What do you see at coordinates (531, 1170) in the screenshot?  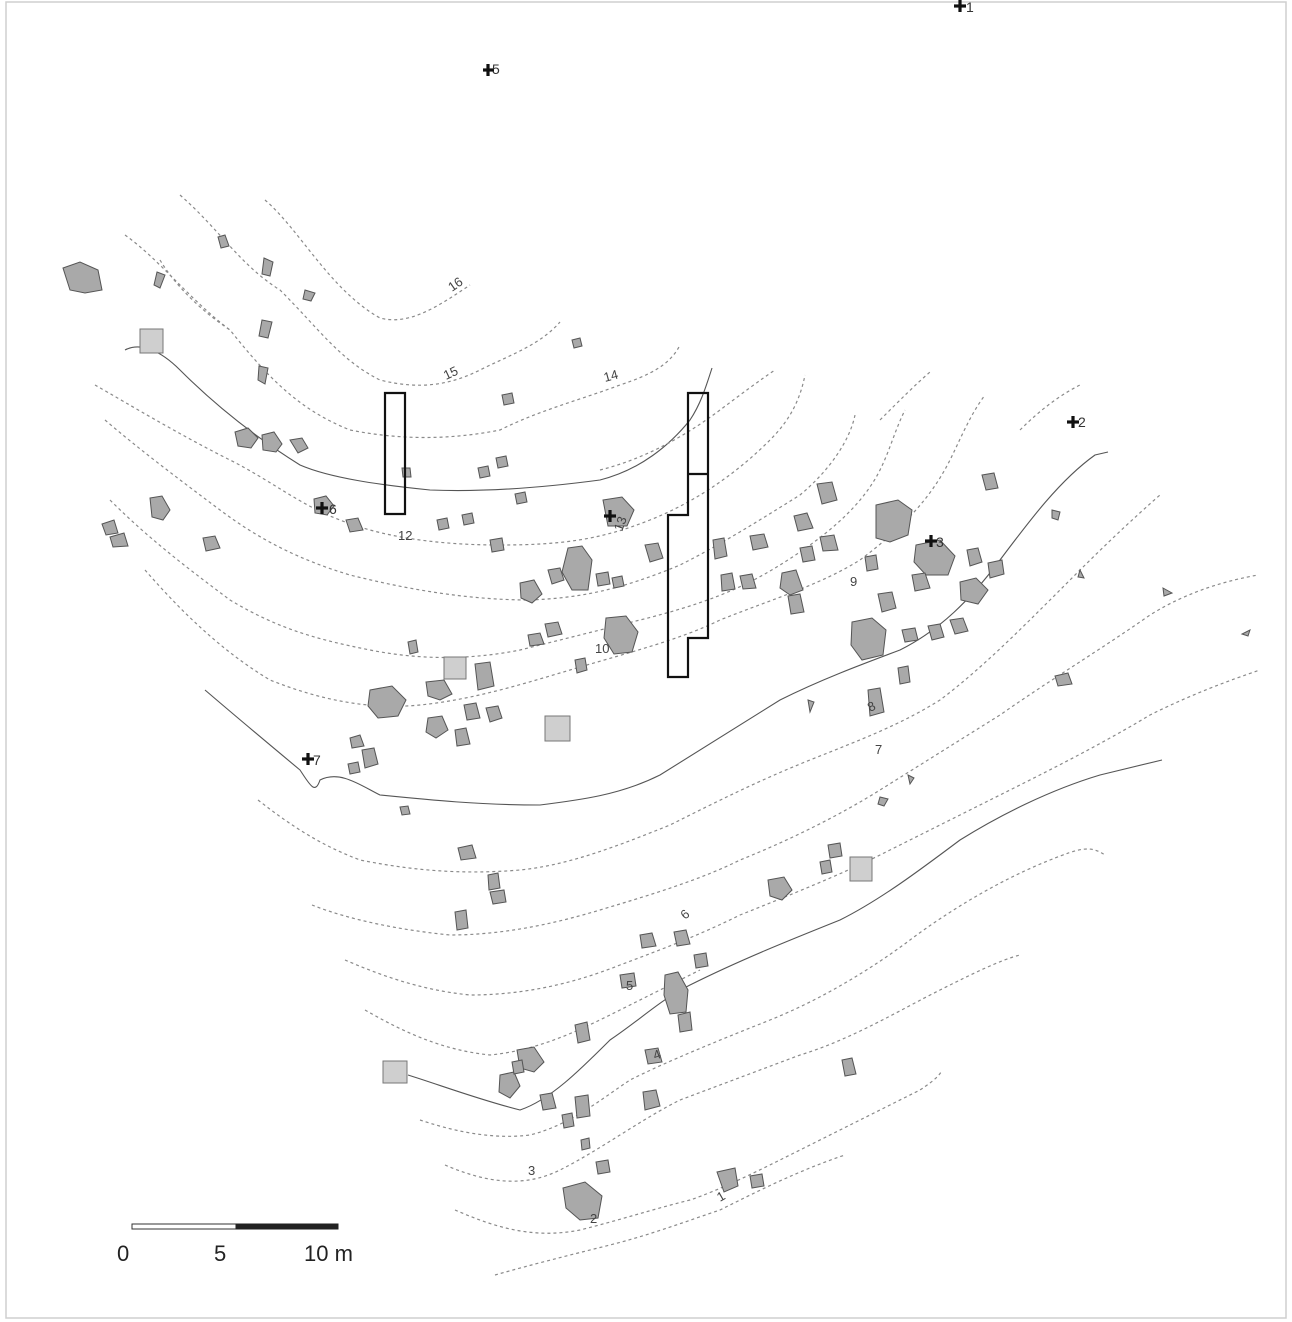 I see `contour-label-3: 3` at bounding box center [531, 1170].